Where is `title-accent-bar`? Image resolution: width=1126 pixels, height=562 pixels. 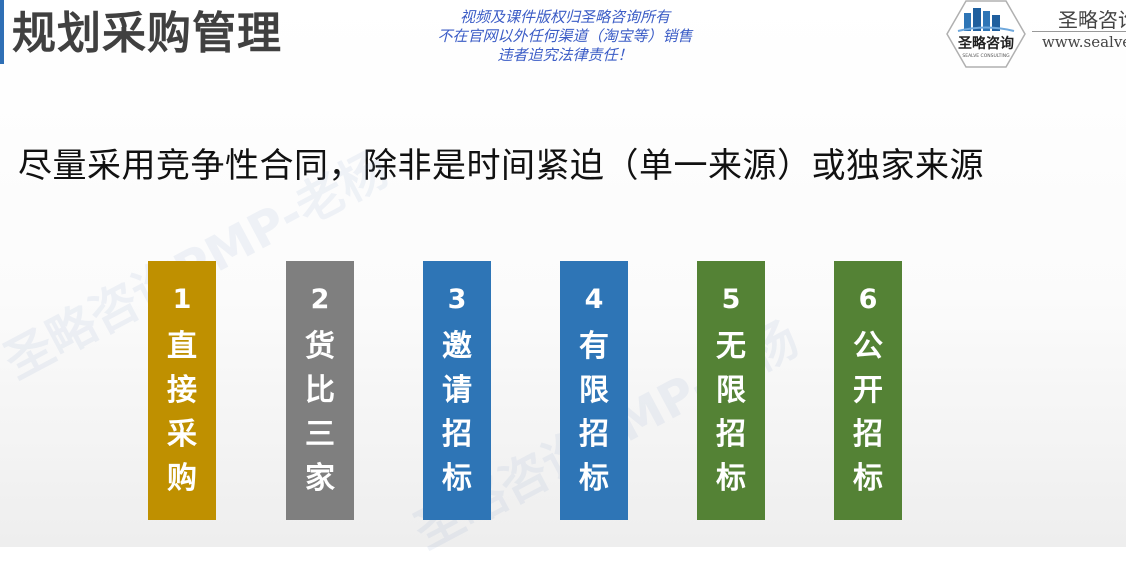
title-accent-bar is located at coordinates (2, 32).